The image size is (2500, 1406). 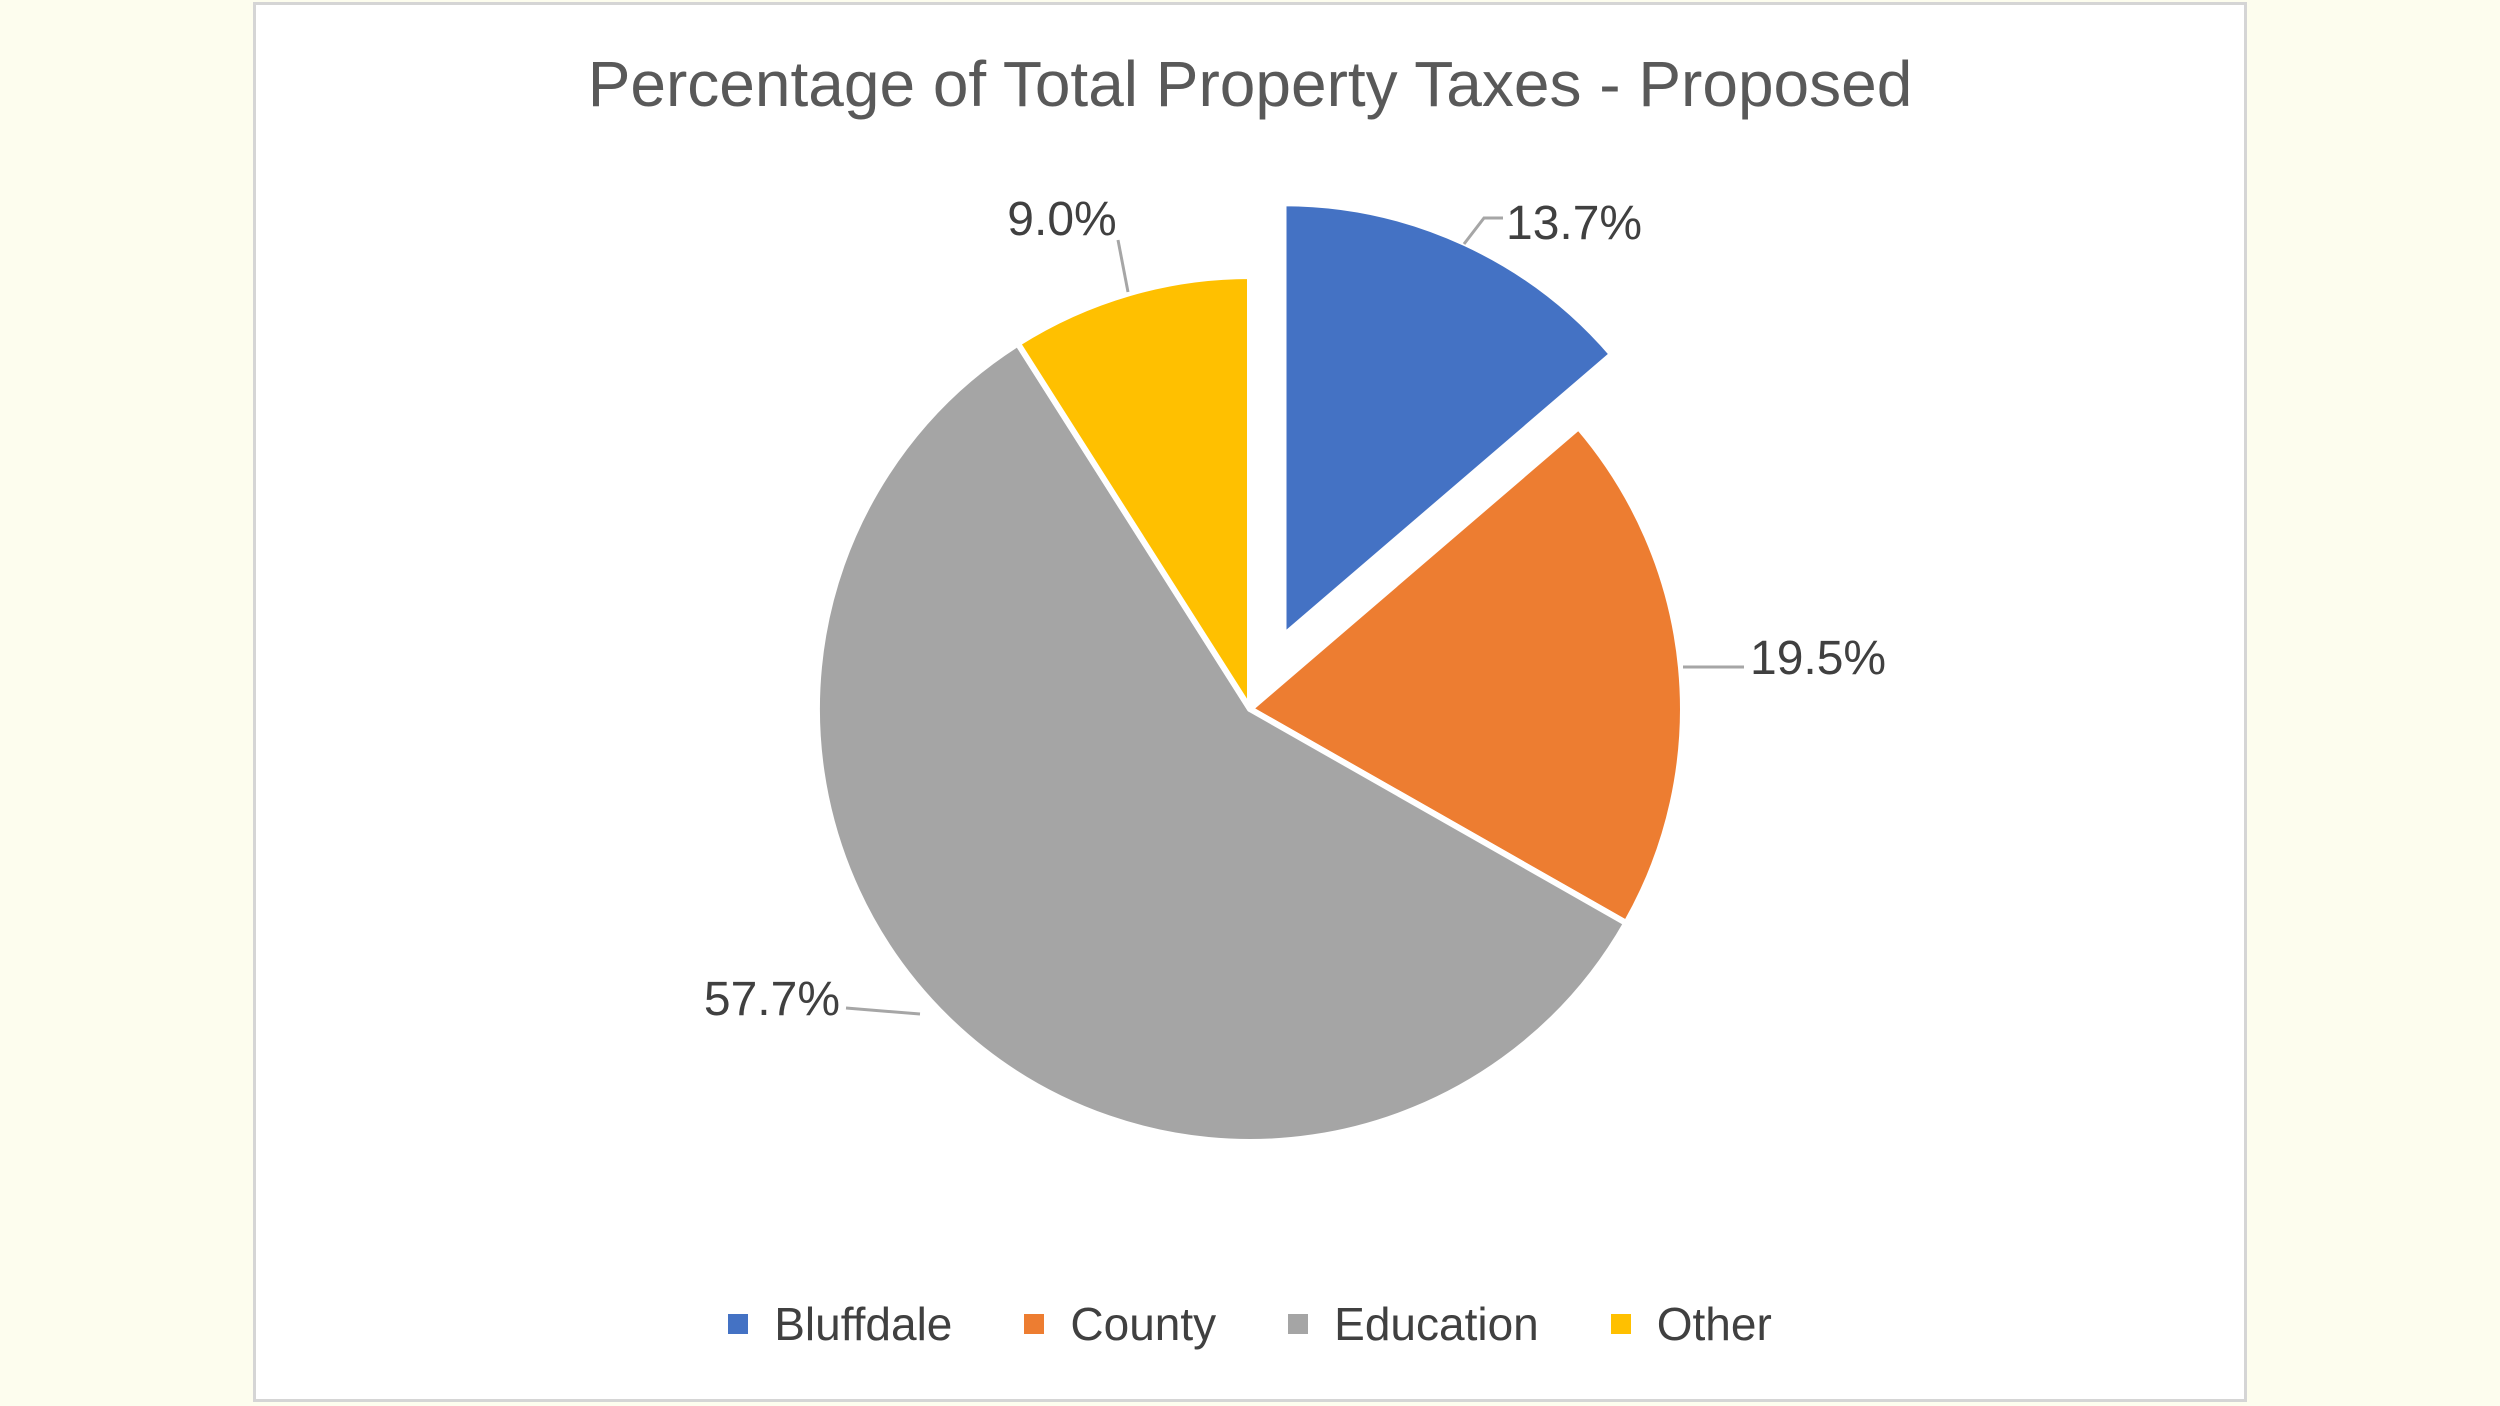 I want to click on legend-item-bluffdale: Bluffdale, so click(x=840, y=1324).